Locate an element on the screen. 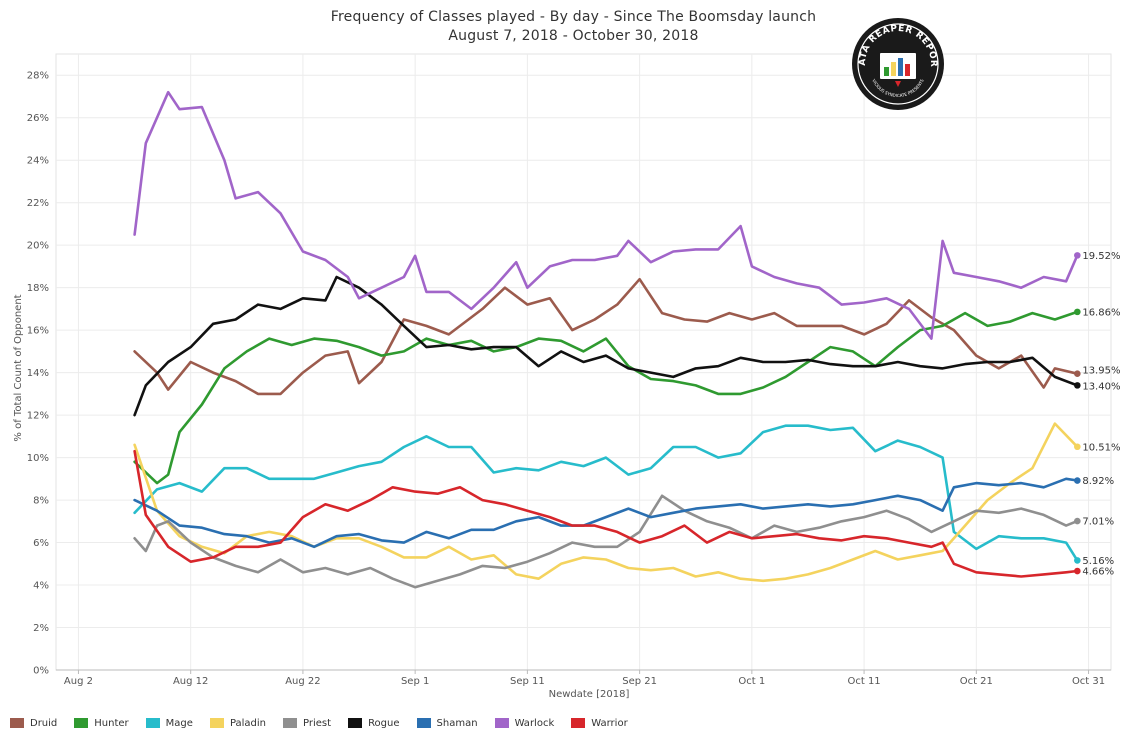 This screenshot has height=737, width=1147. legend-item-hunter: Hunter is located at coordinates (101, 723).